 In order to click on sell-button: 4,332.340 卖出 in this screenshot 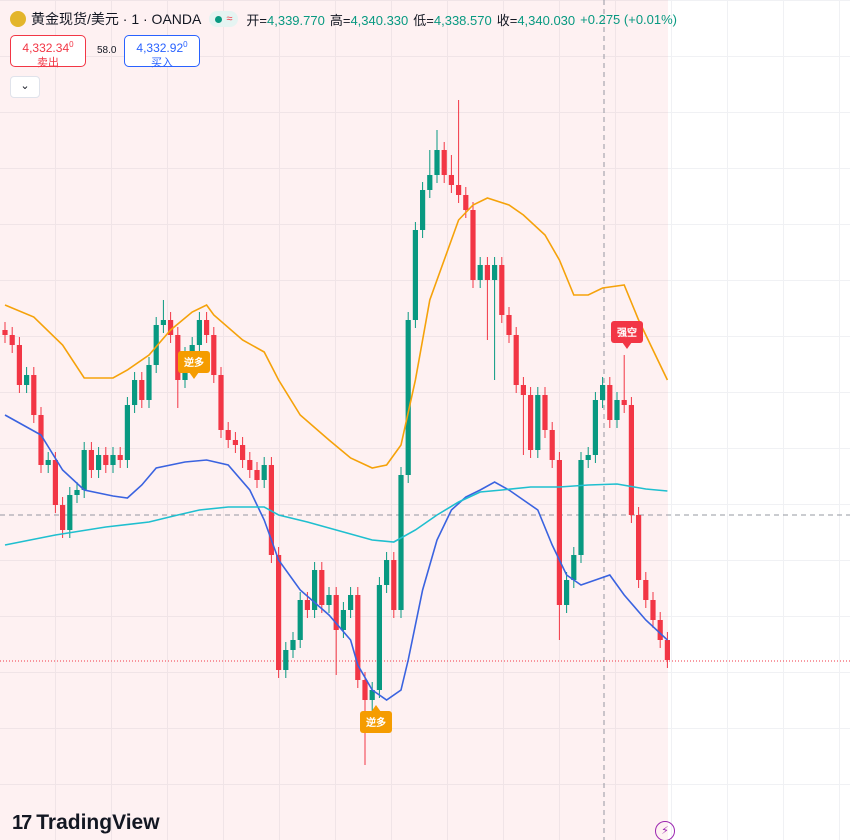, I will do `click(48, 52)`.